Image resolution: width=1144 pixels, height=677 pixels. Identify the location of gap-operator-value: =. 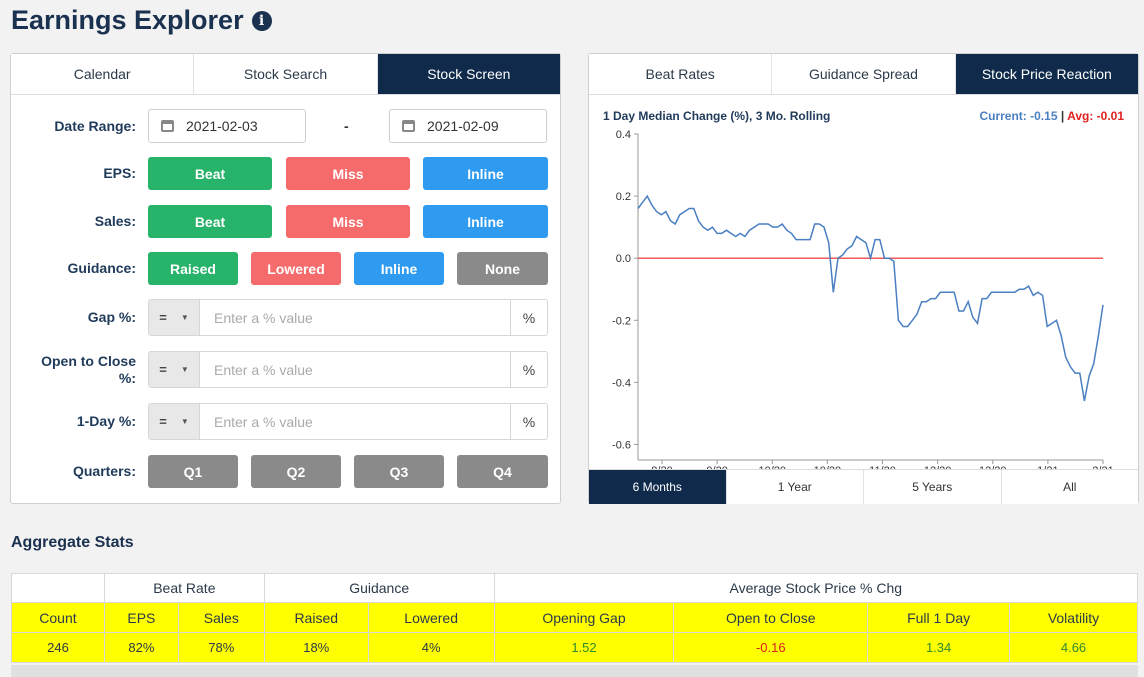
(163, 317).